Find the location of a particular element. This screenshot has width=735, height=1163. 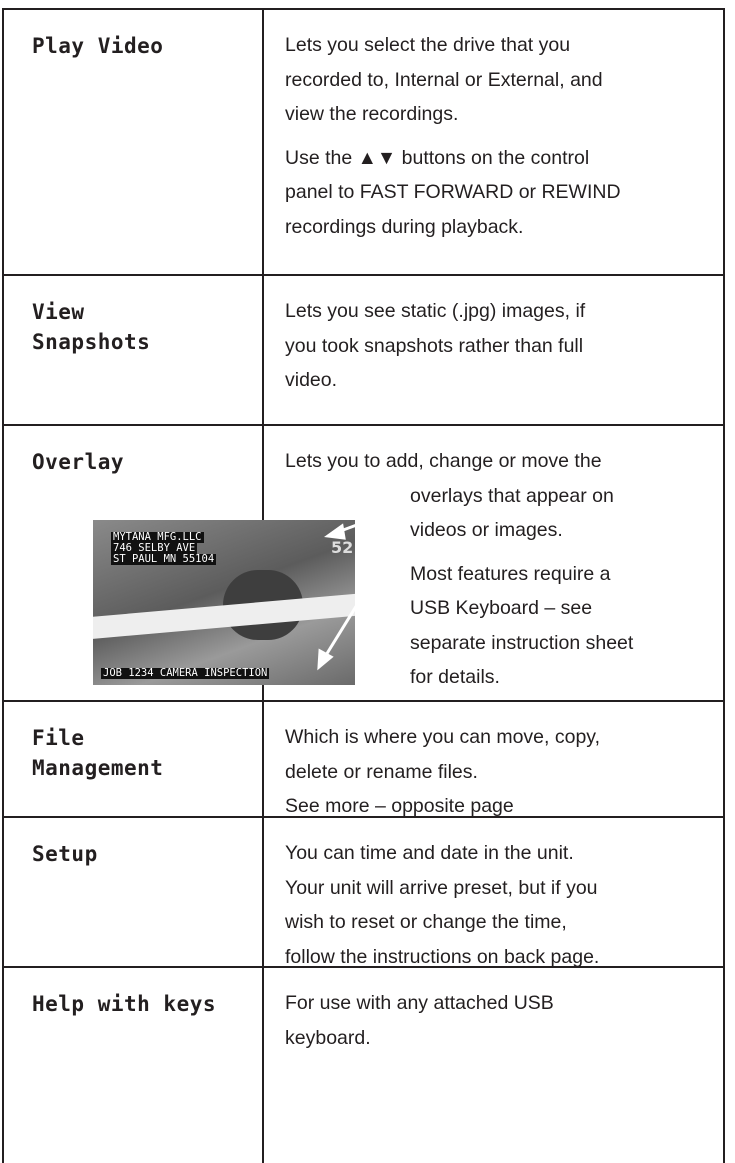

row-label: Setup is located at coordinates (65, 854).